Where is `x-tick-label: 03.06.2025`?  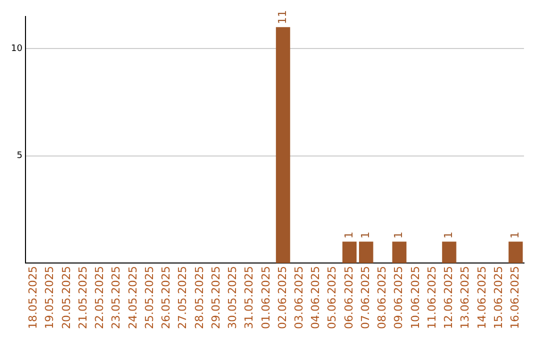
x-tick-label: 03.06.2025 is located at coordinates (299, 298).